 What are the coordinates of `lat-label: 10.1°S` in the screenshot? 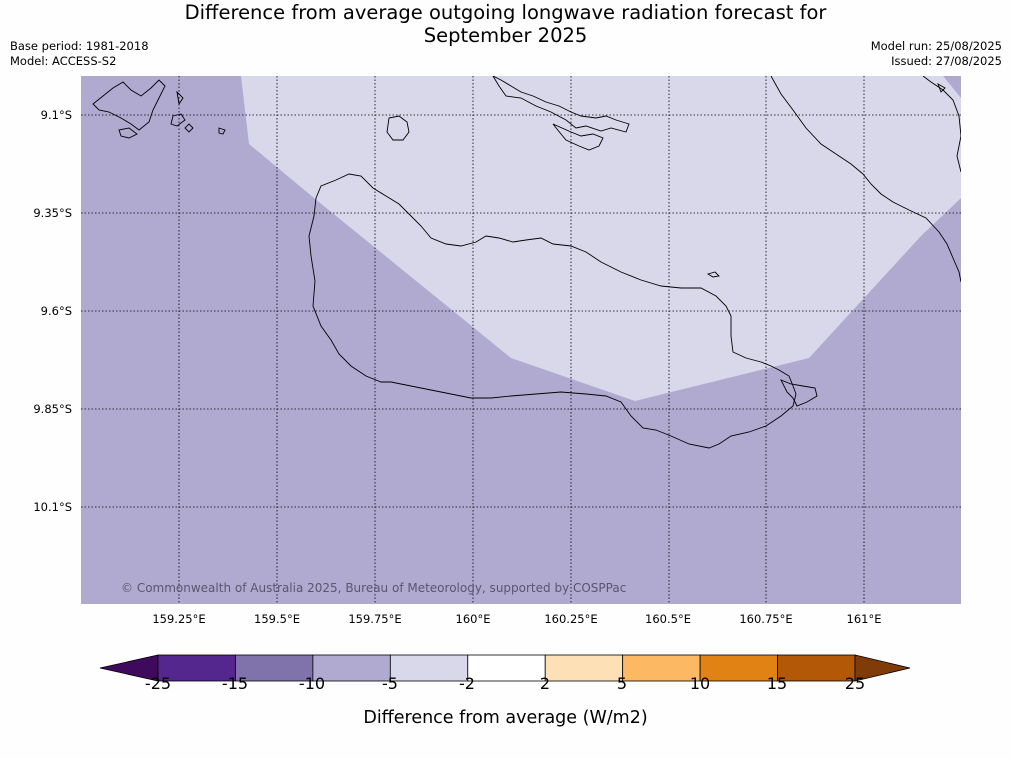 It's located at (52, 507).